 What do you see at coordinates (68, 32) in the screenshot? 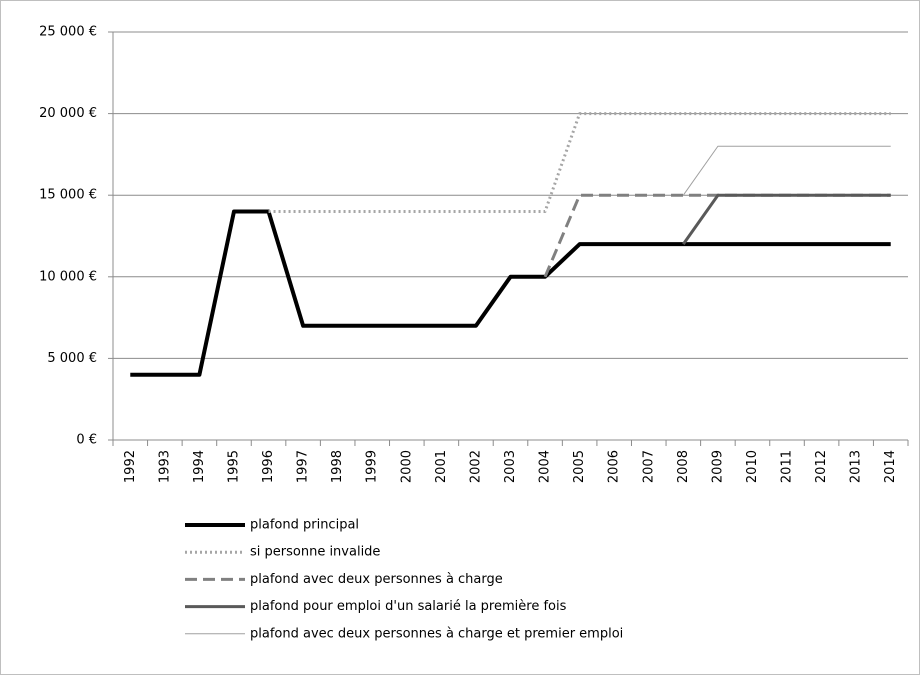
I see `y-tick-label: 25 000 €` at bounding box center [68, 32].